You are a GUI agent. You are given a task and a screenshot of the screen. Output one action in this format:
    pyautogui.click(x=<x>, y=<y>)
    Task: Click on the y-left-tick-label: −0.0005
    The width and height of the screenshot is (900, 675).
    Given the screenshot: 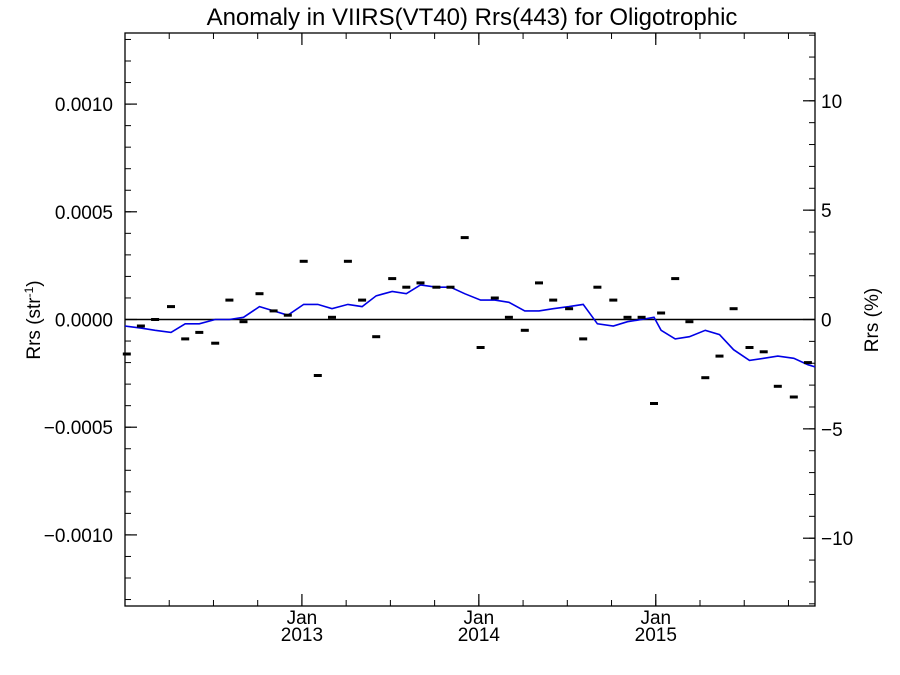 What is the action you would take?
    pyautogui.click(x=78, y=428)
    